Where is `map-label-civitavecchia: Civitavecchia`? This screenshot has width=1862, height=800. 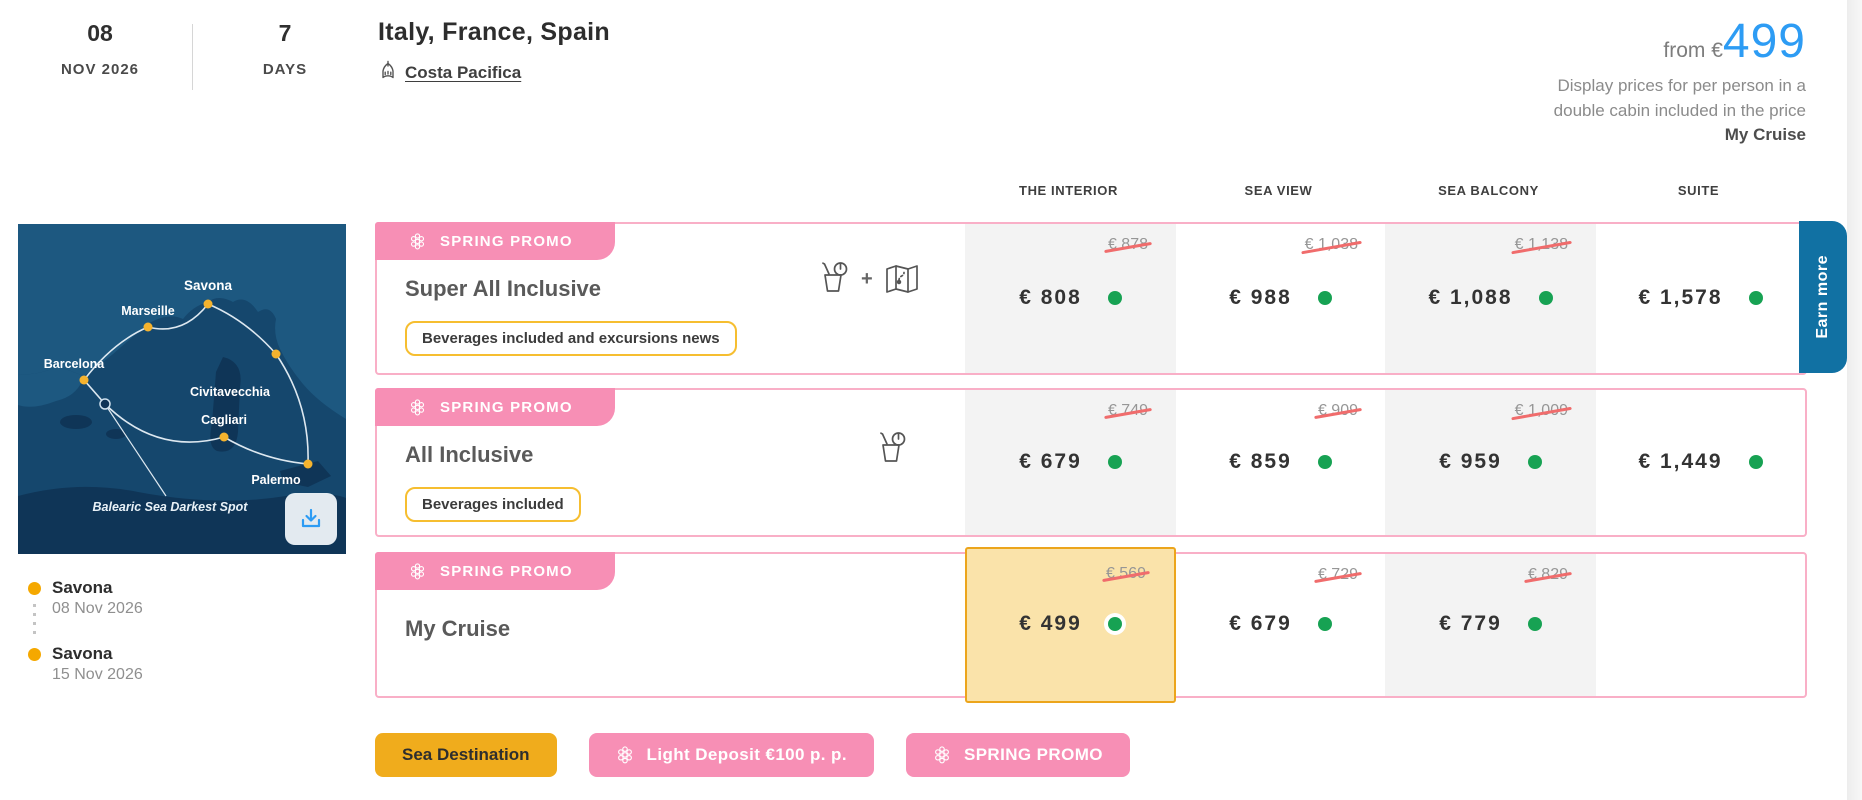 map-label-civitavecchia: Civitavecchia is located at coordinates (230, 392).